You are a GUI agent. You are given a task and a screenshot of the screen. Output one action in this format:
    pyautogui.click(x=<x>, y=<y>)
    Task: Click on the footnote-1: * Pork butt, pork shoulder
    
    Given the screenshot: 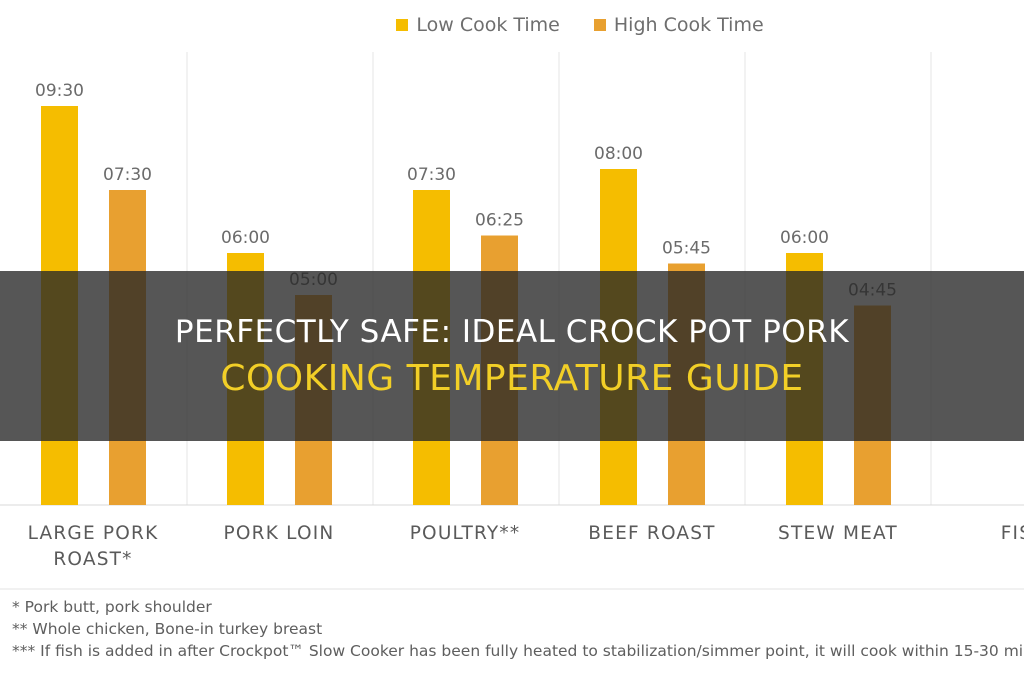 What is the action you would take?
    pyautogui.click(x=112, y=607)
    